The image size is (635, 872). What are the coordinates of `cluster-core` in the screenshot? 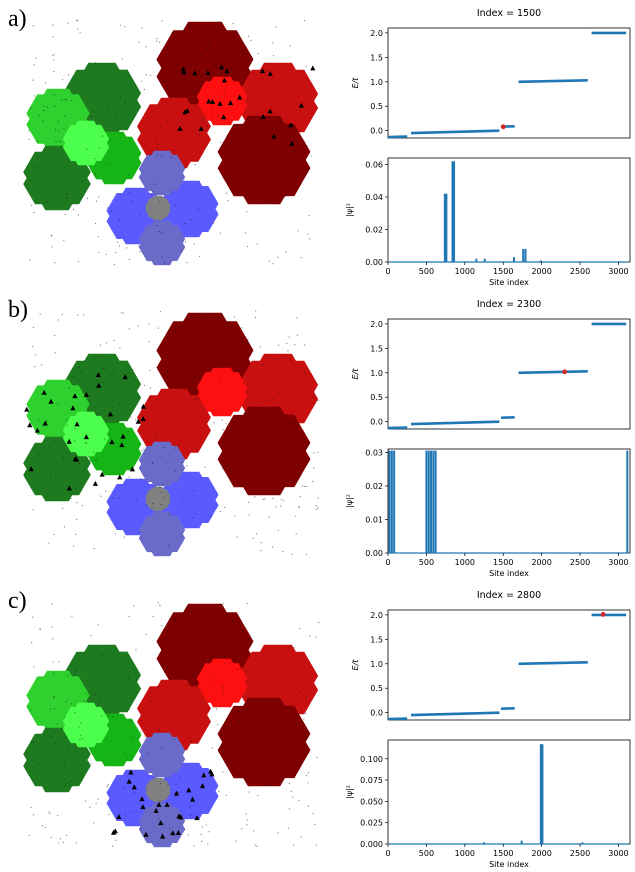 It's located at (278, 683).